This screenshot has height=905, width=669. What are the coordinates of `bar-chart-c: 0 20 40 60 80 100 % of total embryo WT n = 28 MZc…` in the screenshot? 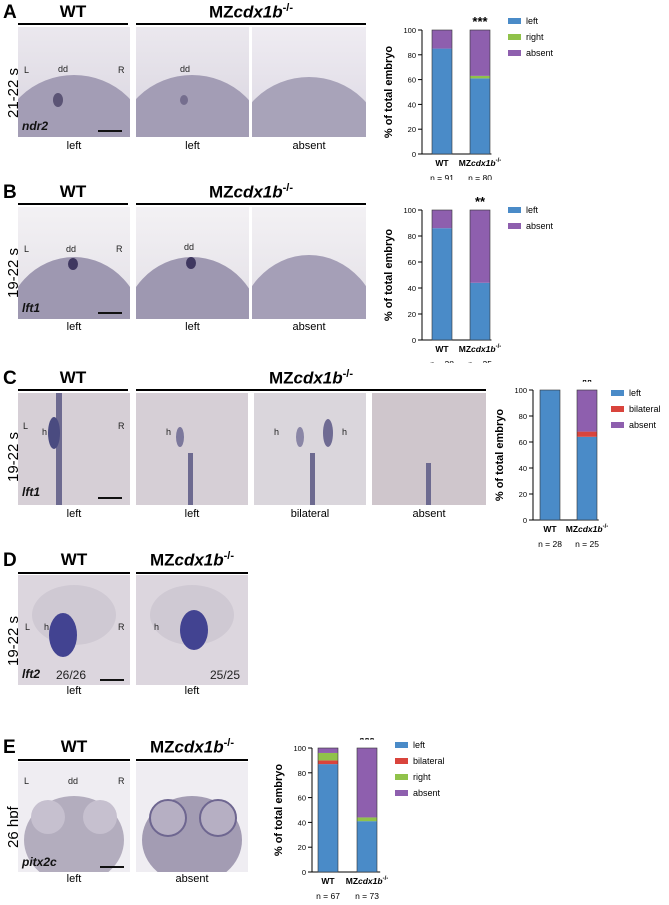 It's located at (577, 464).